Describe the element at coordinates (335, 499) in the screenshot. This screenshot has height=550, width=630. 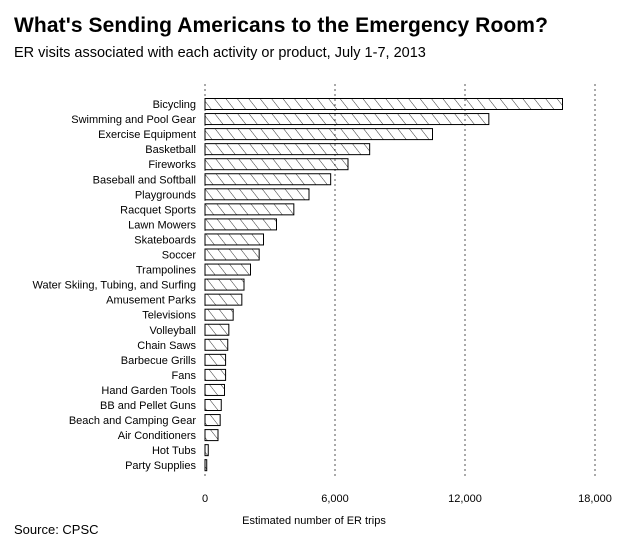
I see `x-tick-label: 6,000` at that location.